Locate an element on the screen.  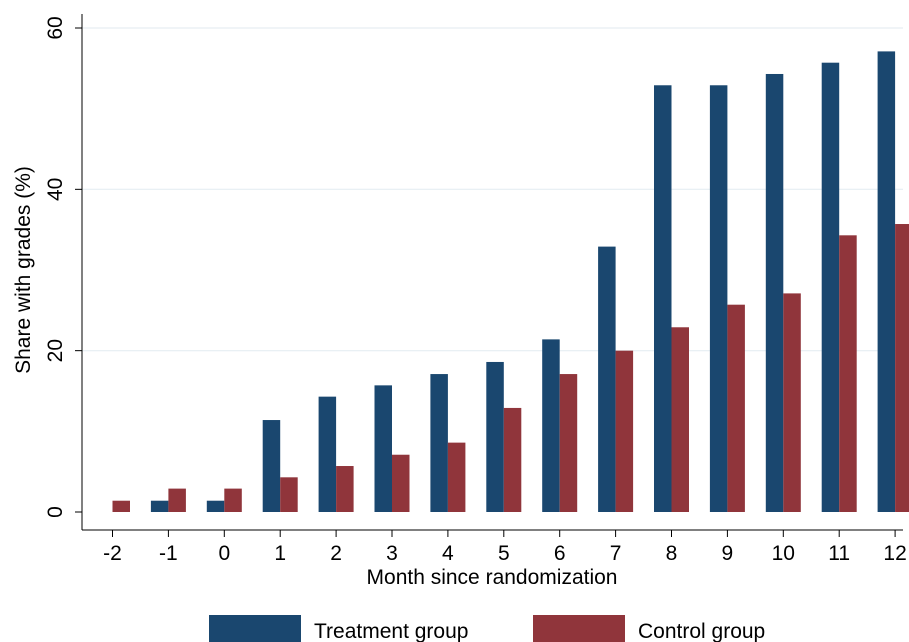
x-tick-label: 3 is located at coordinates (392, 553).